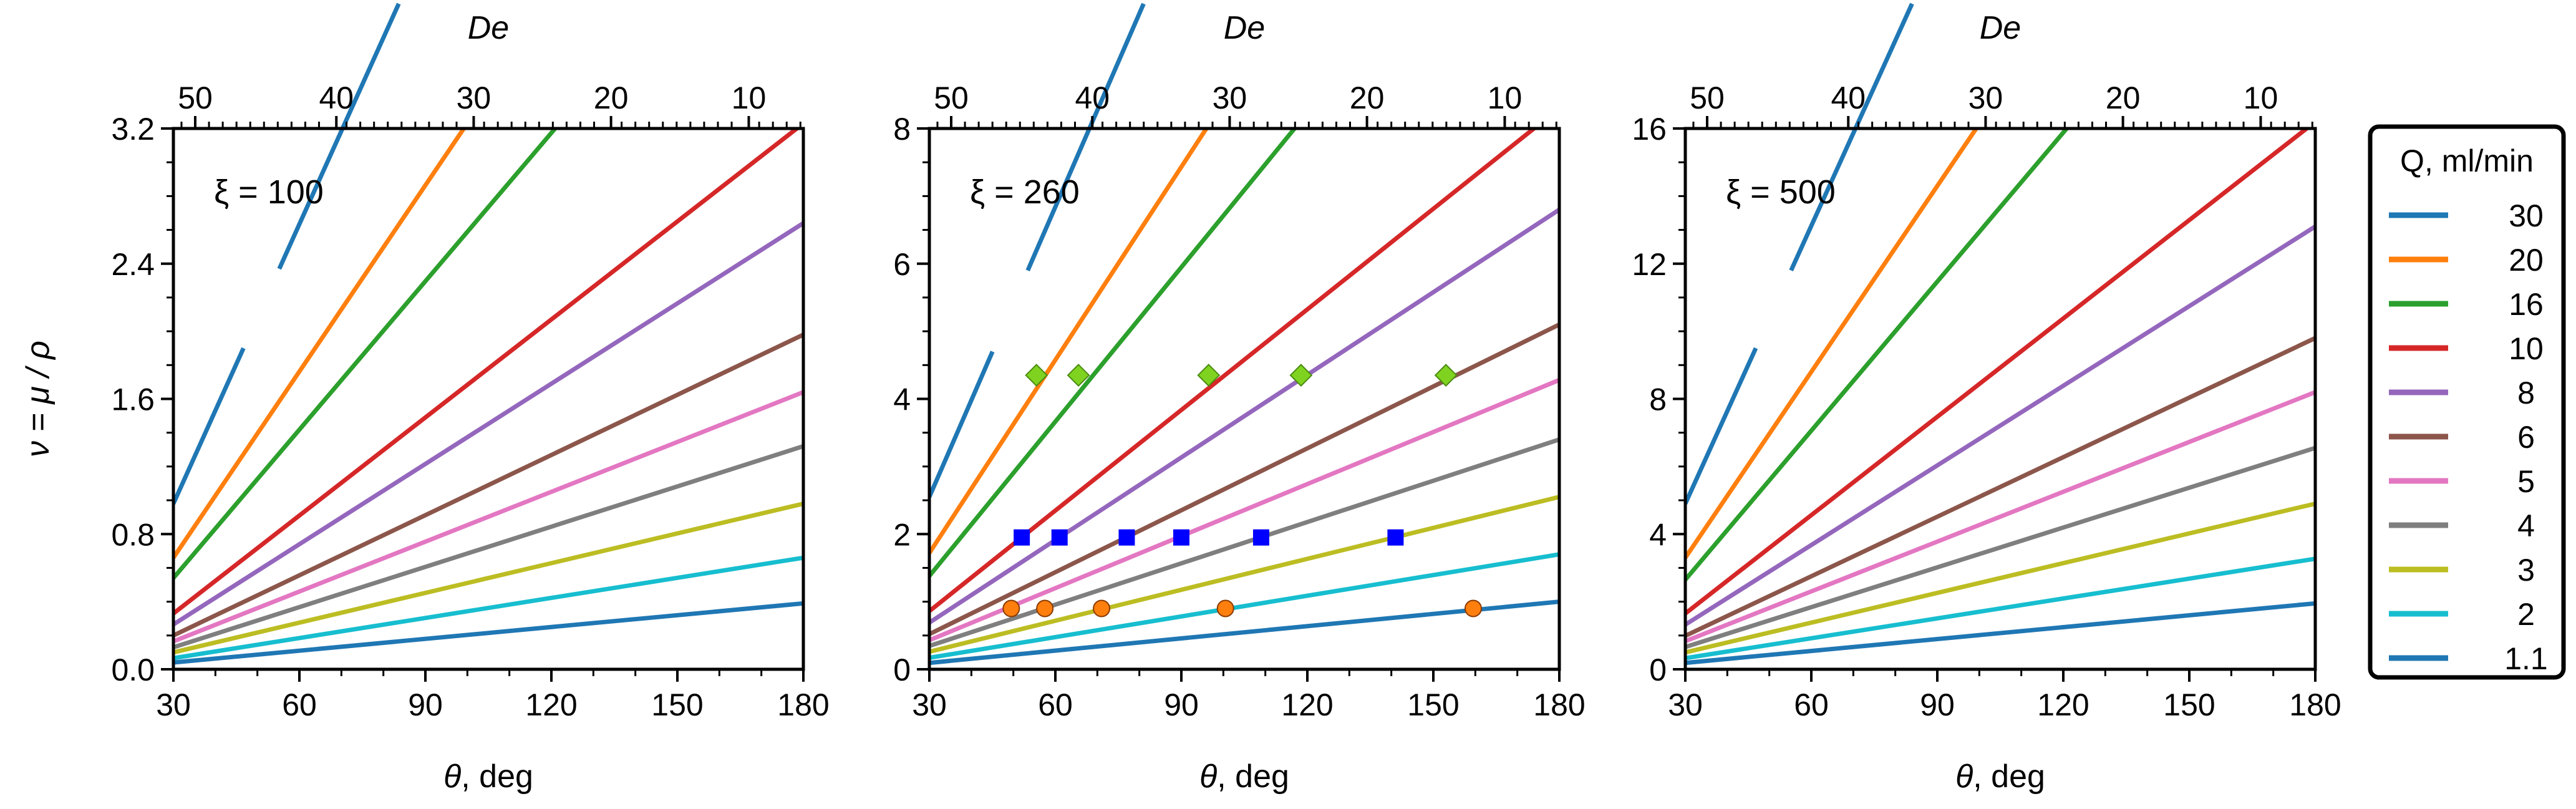  I want to click on xi-annotation: ξ = 260, so click(1025, 192).